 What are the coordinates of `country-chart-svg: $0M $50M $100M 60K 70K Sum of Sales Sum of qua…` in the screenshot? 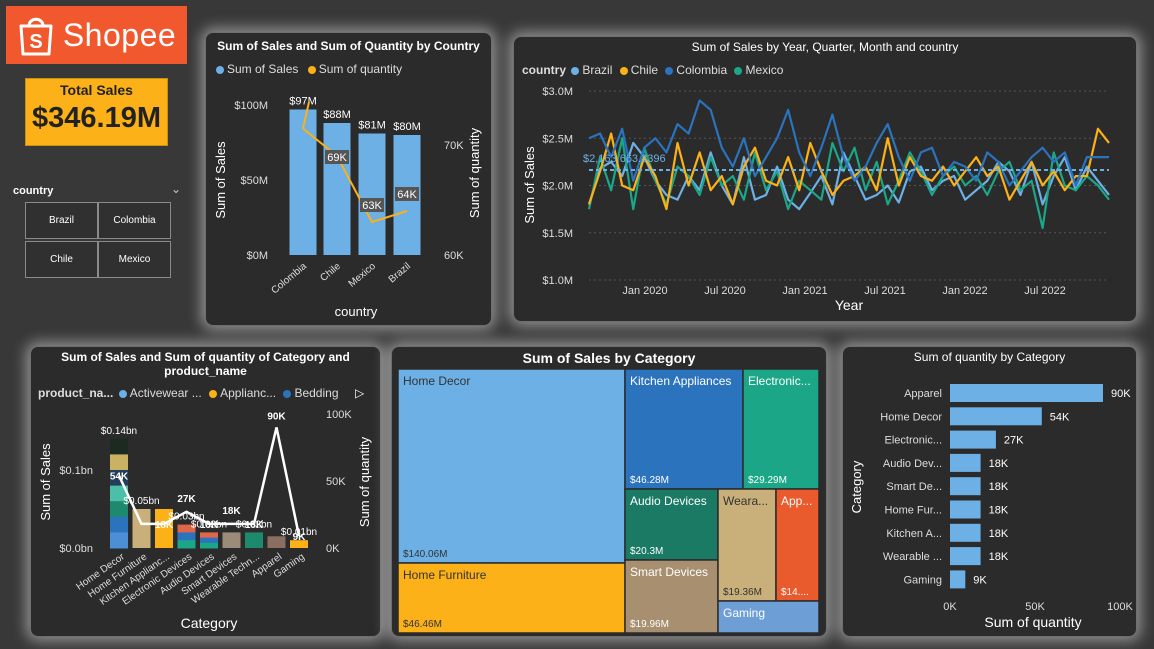 It's located at (347, 208).